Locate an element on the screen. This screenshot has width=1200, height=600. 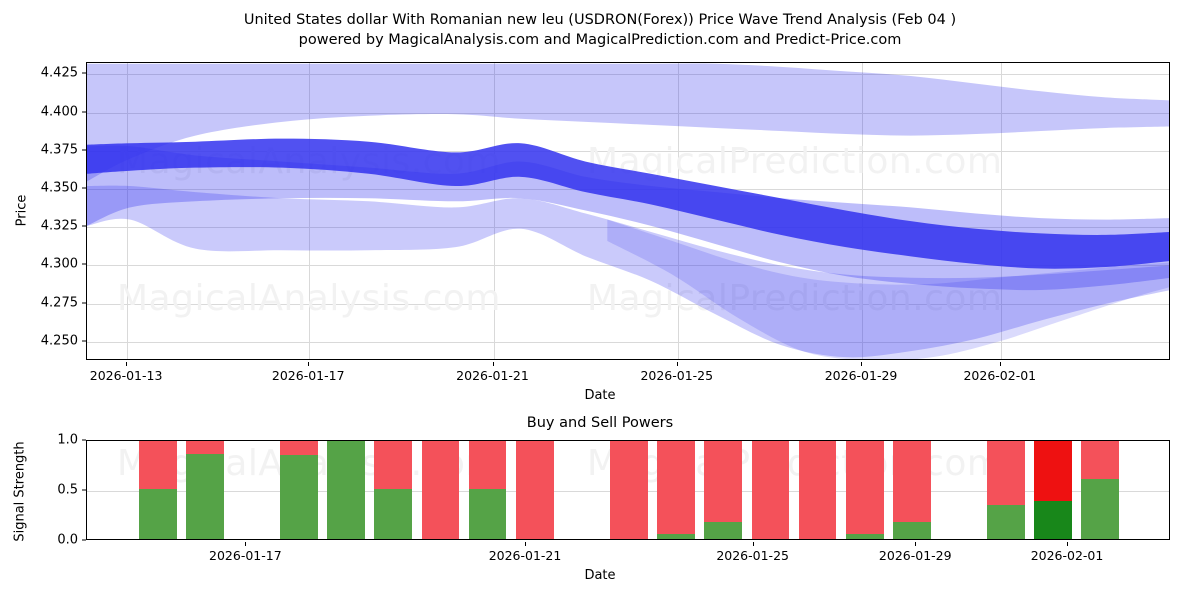
wave-xtick-label-5: 2026-02-01 is located at coordinates (1000, 375).